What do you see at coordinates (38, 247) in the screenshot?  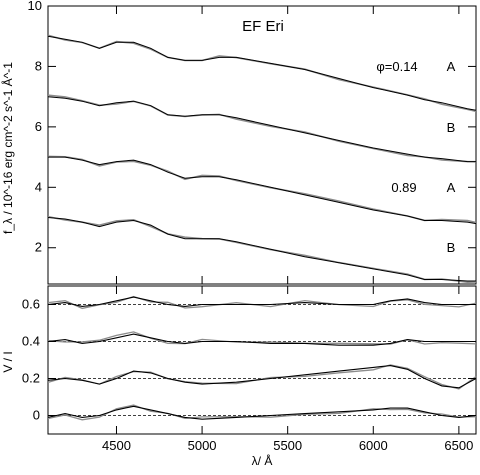 I see `flux-y-tick-label-0: 2` at bounding box center [38, 247].